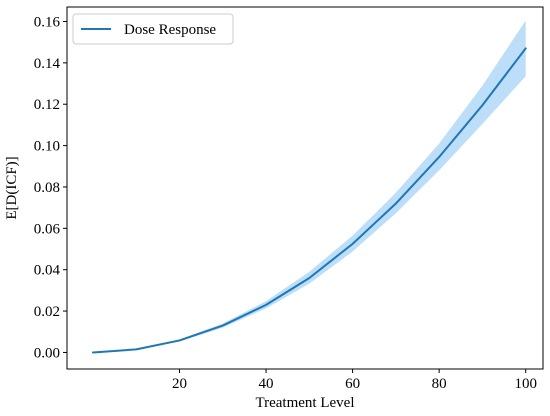 This screenshot has height=416, width=550. I want to click on y-axis-ticks: 0.00 0.02 0.04 0.06 0.08 0.10 0.12 0.14 0.16, so click(50, 187).